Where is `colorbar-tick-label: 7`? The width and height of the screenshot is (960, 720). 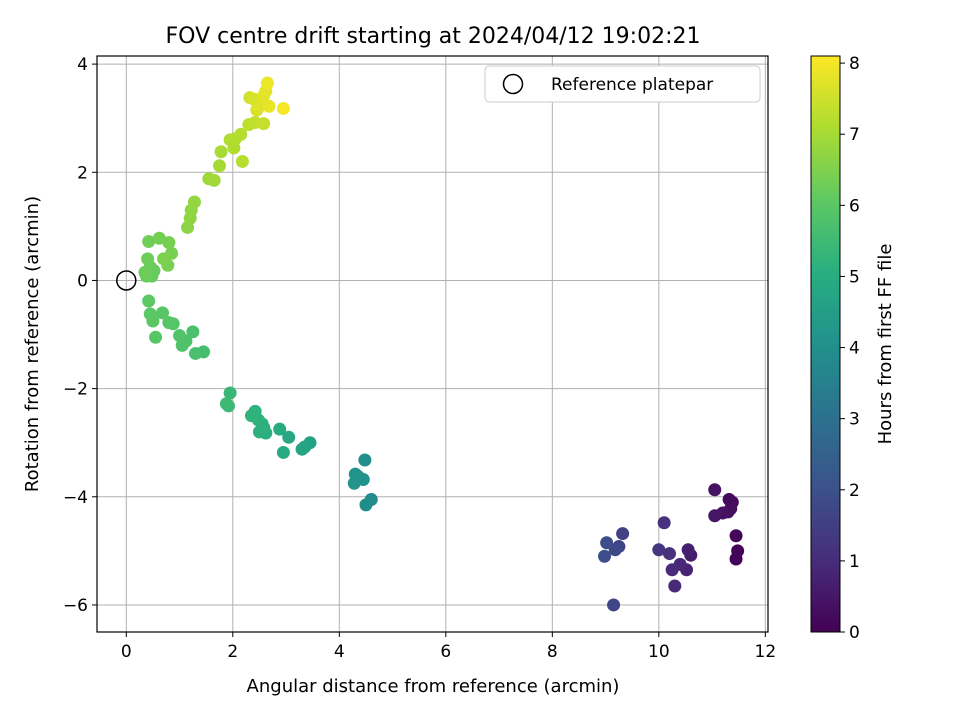 colorbar-tick-label: 7 is located at coordinates (854, 135).